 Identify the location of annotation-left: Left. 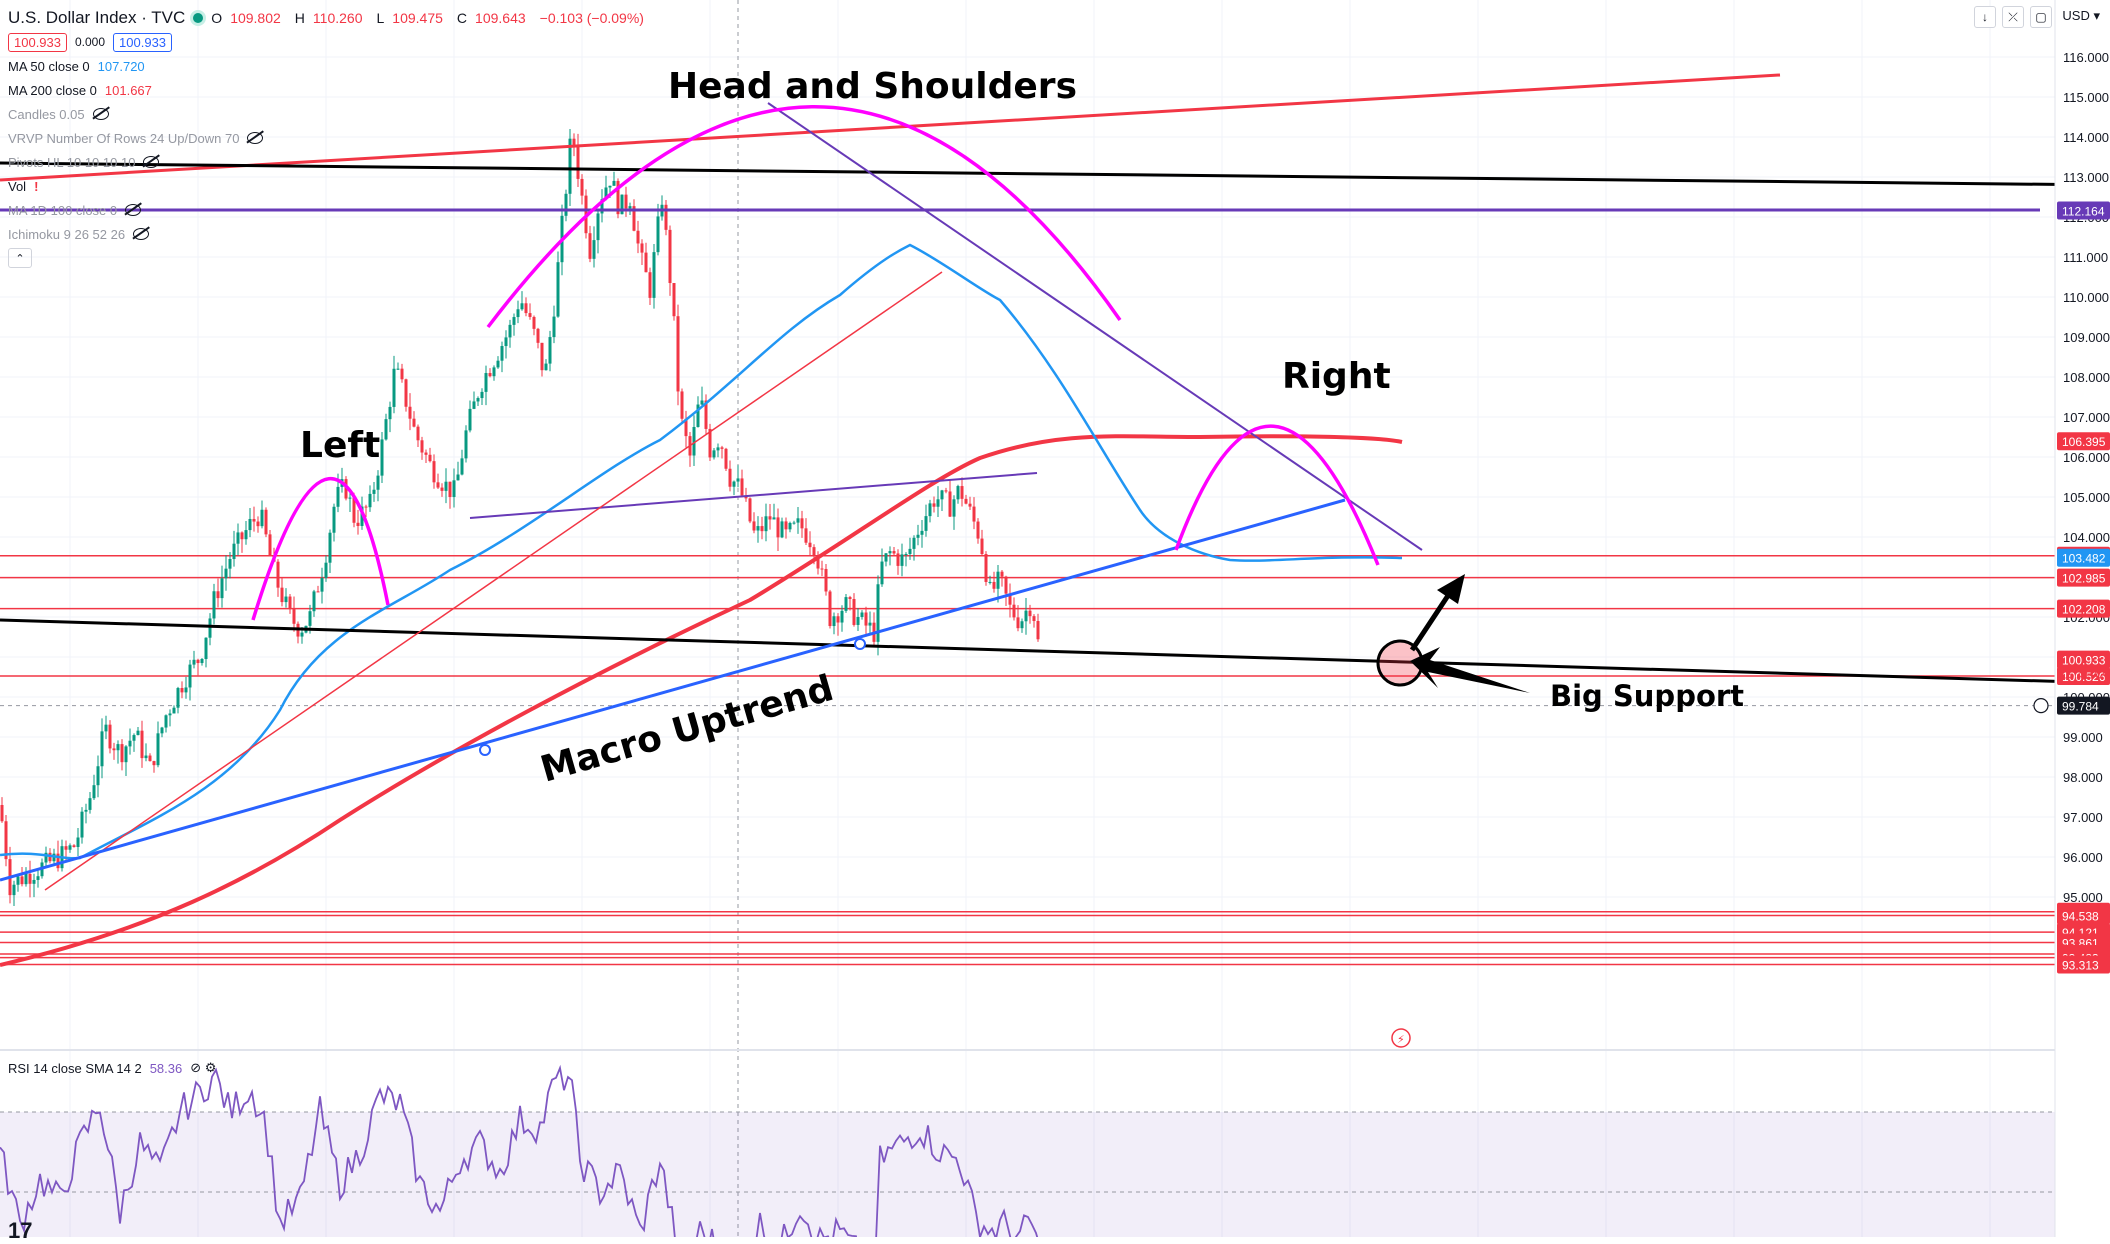
(340, 445).